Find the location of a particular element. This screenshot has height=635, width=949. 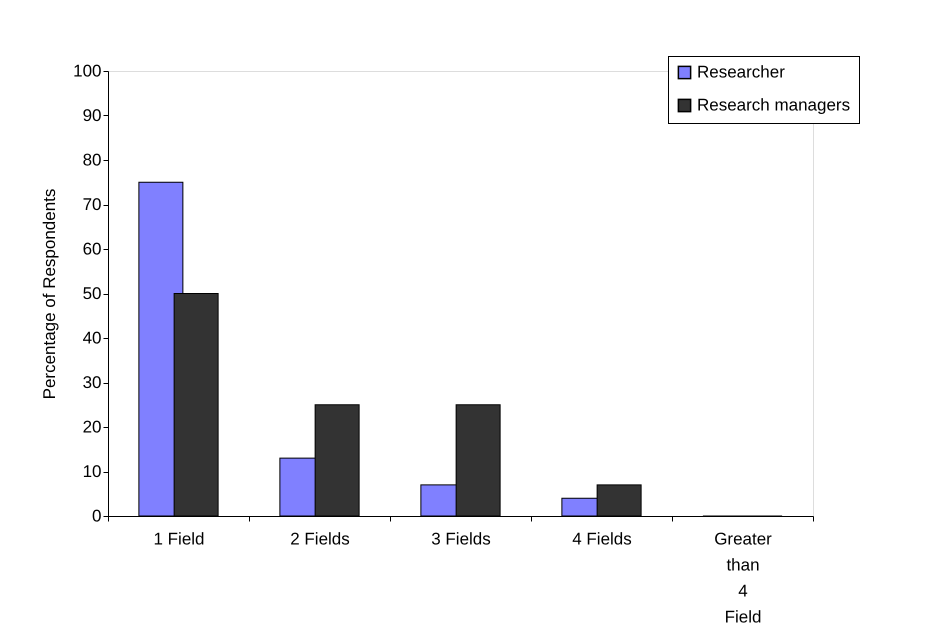

y-tick-label: 0 is located at coordinates (97, 516).